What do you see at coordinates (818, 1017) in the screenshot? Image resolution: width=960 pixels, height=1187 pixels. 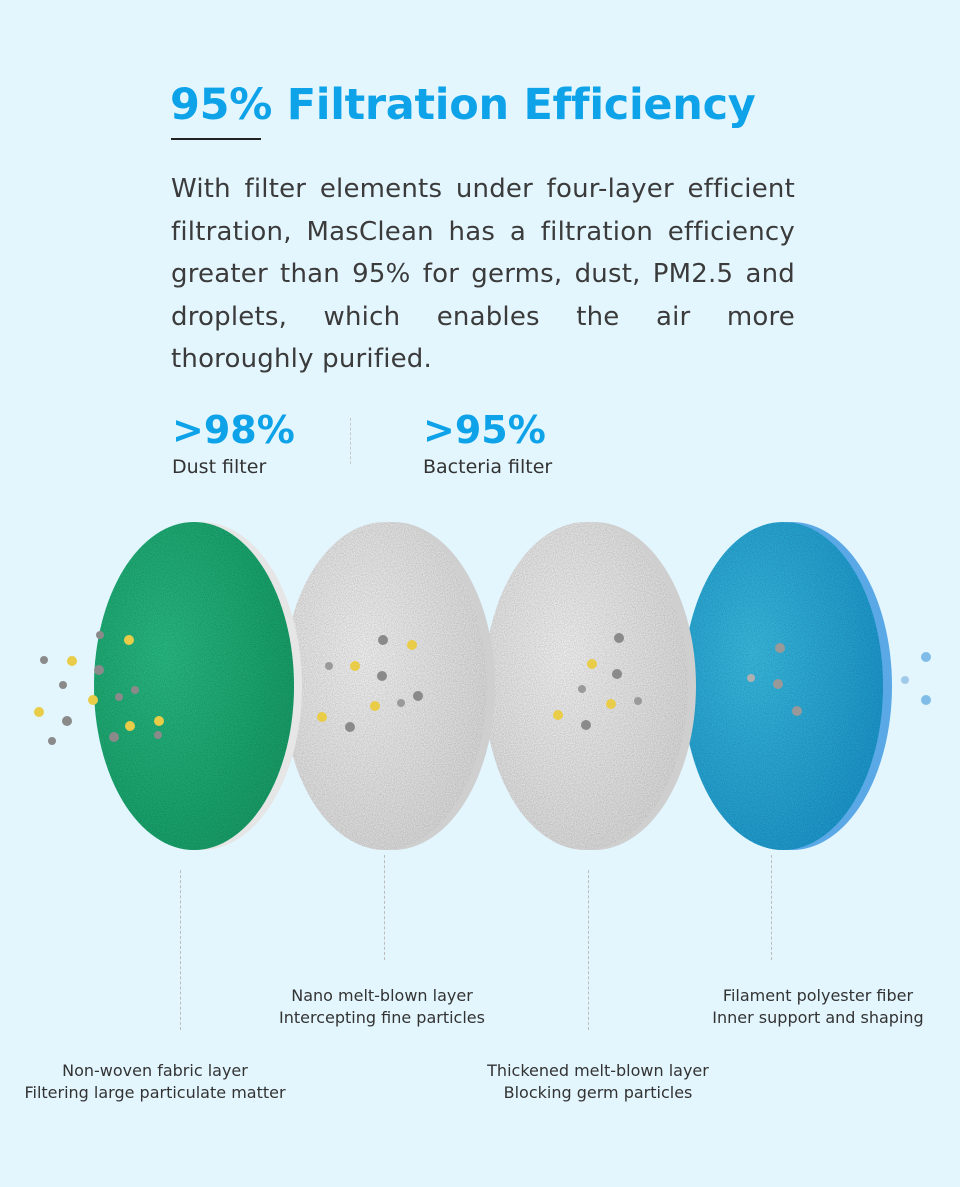 I see `caption-polyester-function: Inner support and shaping` at bounding box center [818, 1017].